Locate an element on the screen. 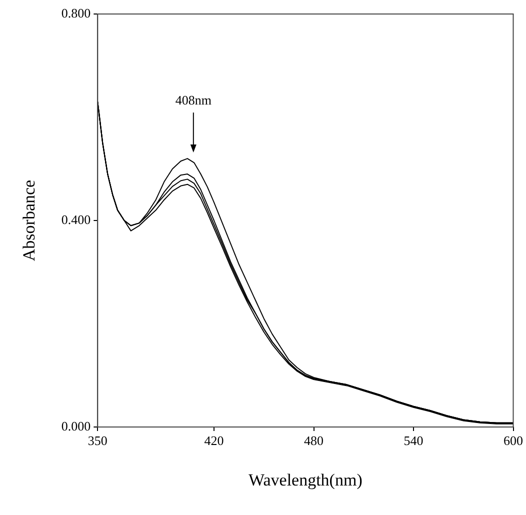 This screenshot has width=526, height=515. annotation: 408nm is located at coordinates (193, 100).